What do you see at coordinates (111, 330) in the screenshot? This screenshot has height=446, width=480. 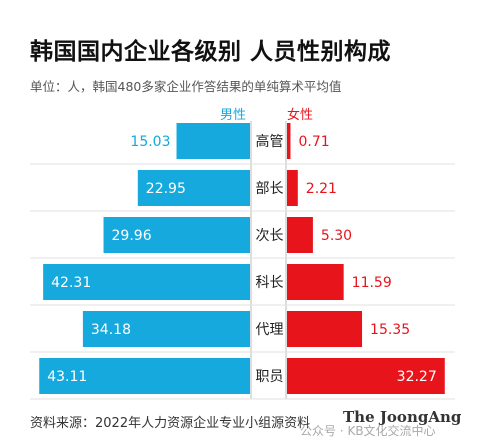 I see `male-value-label: 34.18` at bounding box center [111, 330].